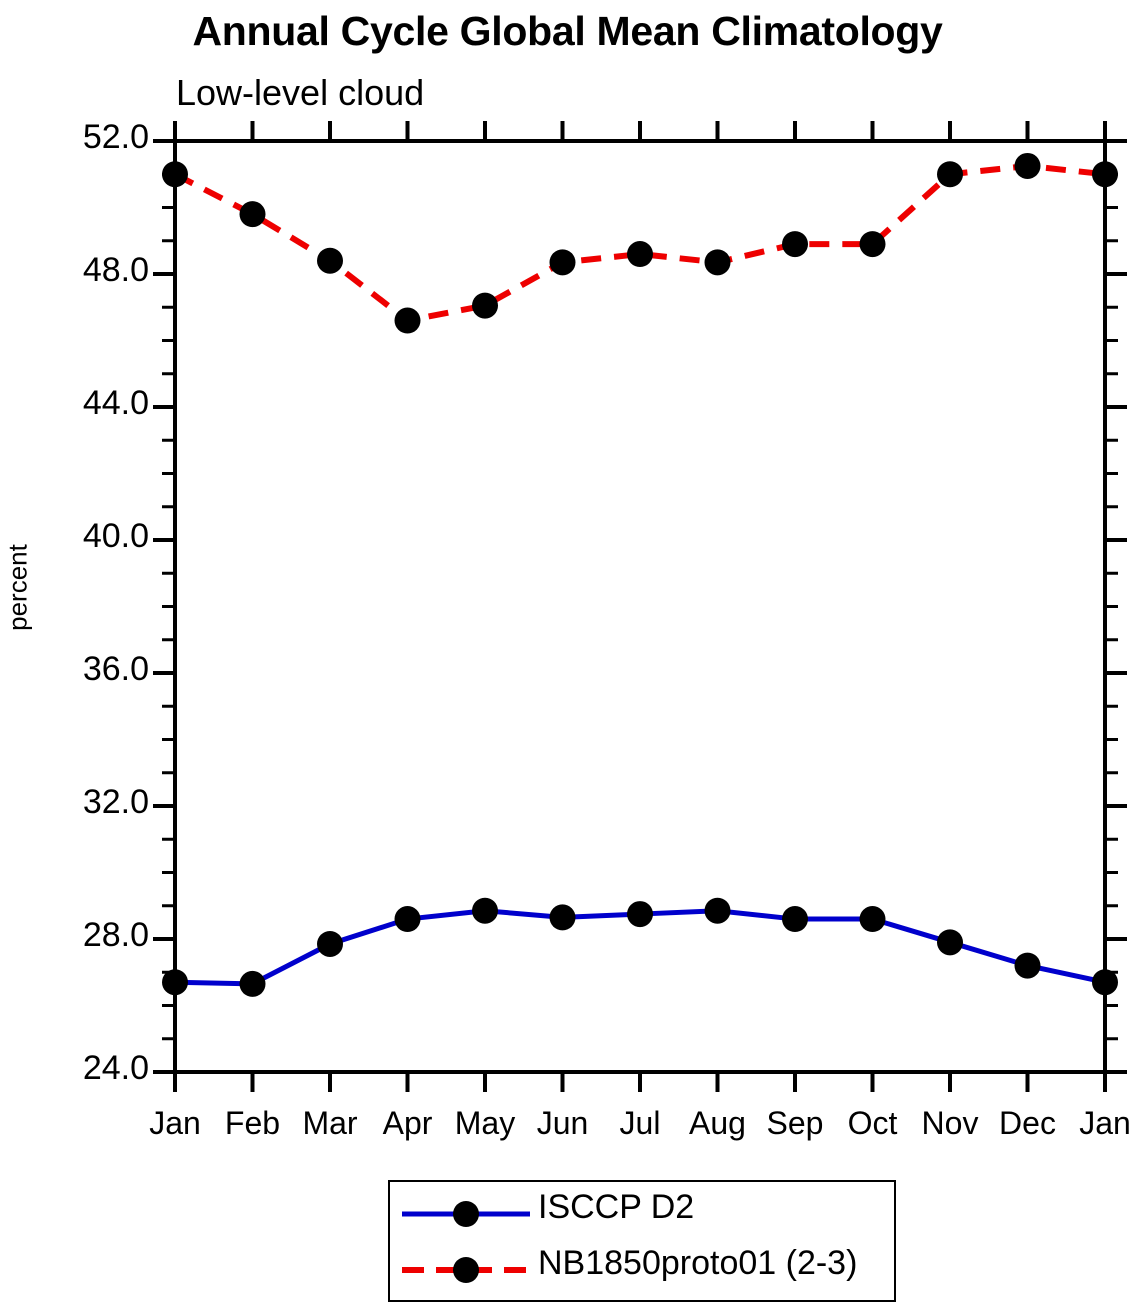 This screenshot has width=1135, height=1310. Describe the element at coordinates (115, 536) in the screenshot. I see `y-tick-label: 40.0` at that location.